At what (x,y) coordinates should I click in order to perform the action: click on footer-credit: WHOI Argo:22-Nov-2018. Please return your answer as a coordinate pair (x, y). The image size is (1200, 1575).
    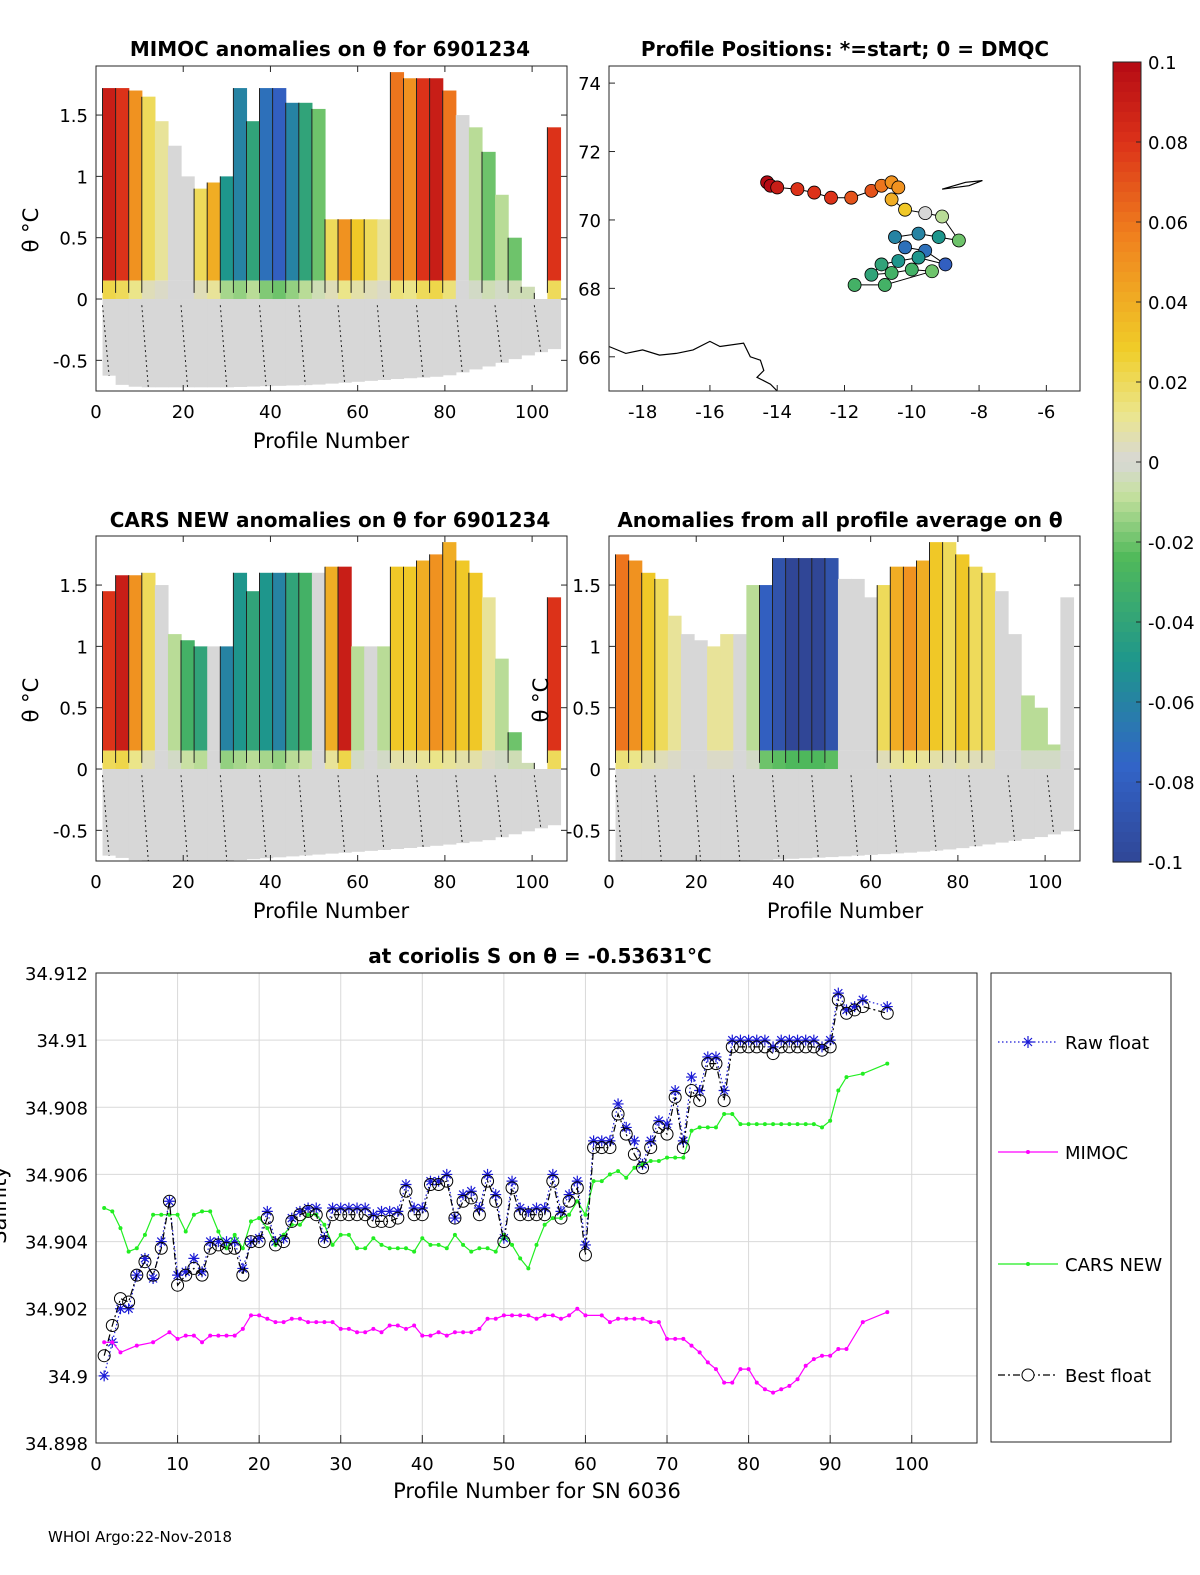
    Looking at the image, I should click on (140, 1537).